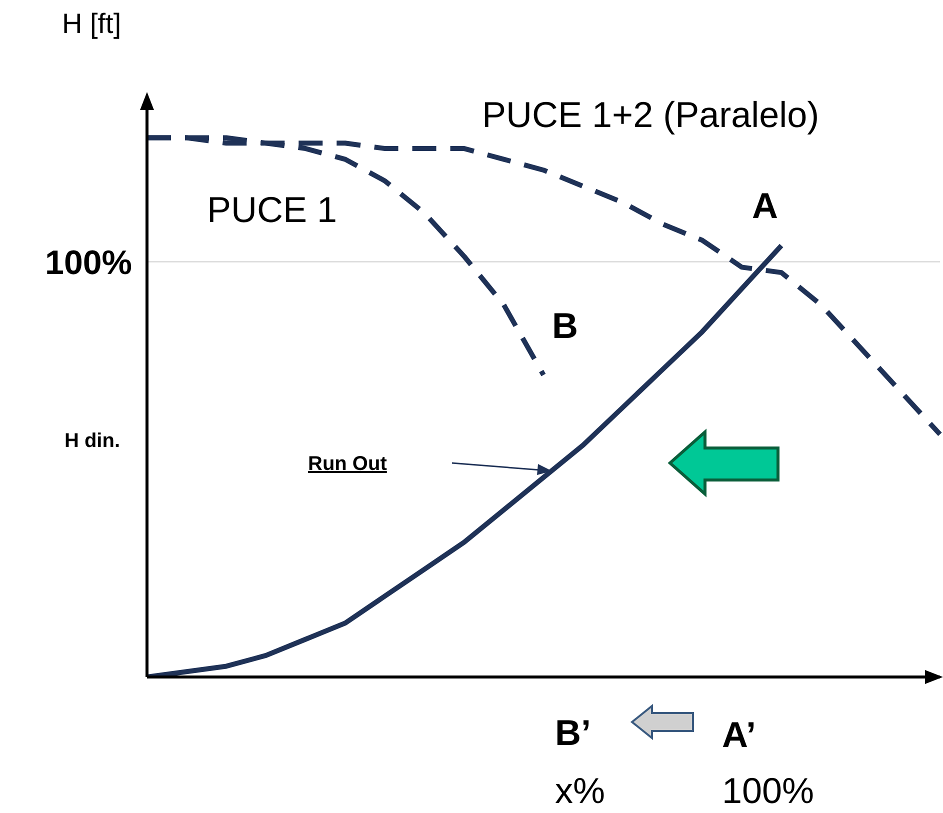 Image resolution: width=943 pixels, height=813 pixels. What do you see at coordinates (573, 732) in the screenshot?
I see `text: B’` at bounding box center [573, 732].